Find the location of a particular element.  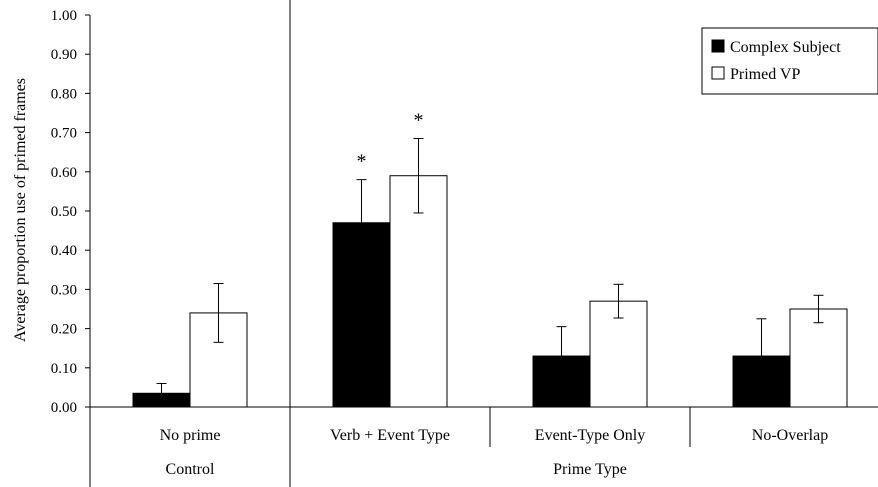

y-tick-label: 0.70 is located at coordinates (64, 134).